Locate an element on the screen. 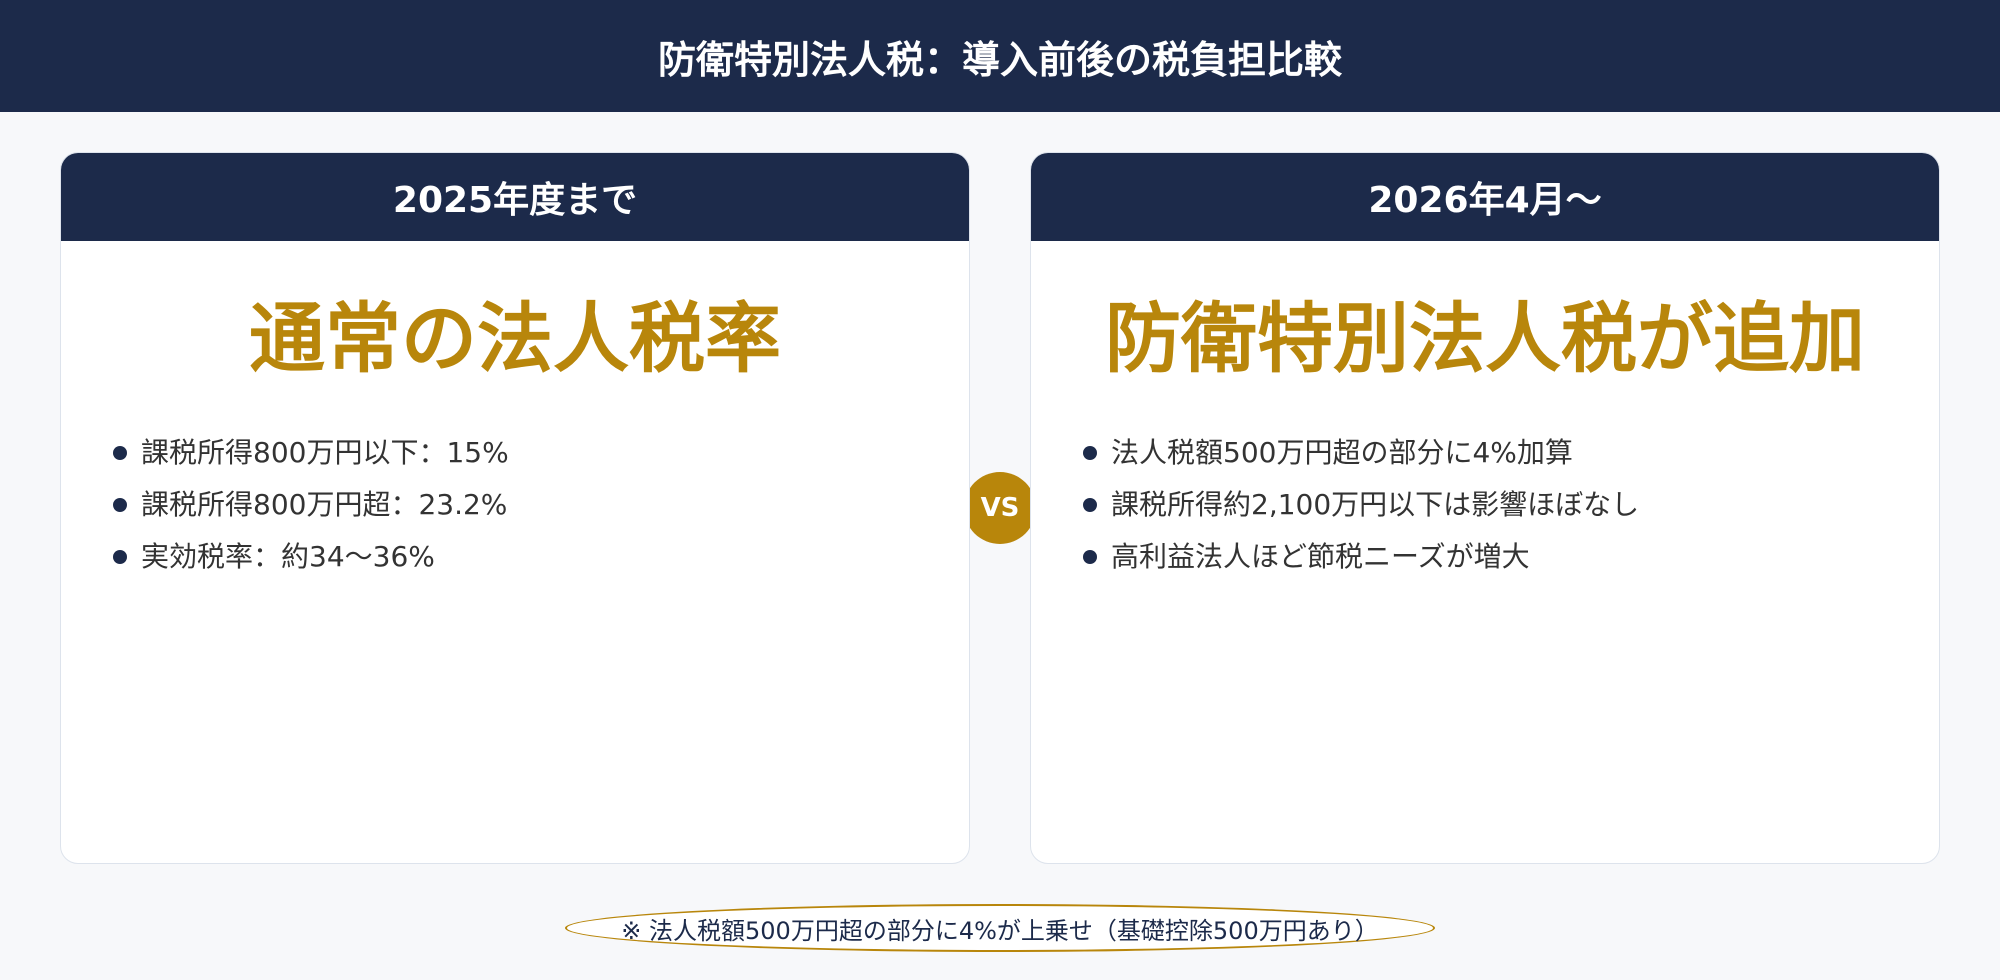 The image size is (2000, 980). list-item: 法人税額500万円超の部分に4%加算 is located at coordinates (1511, 453).